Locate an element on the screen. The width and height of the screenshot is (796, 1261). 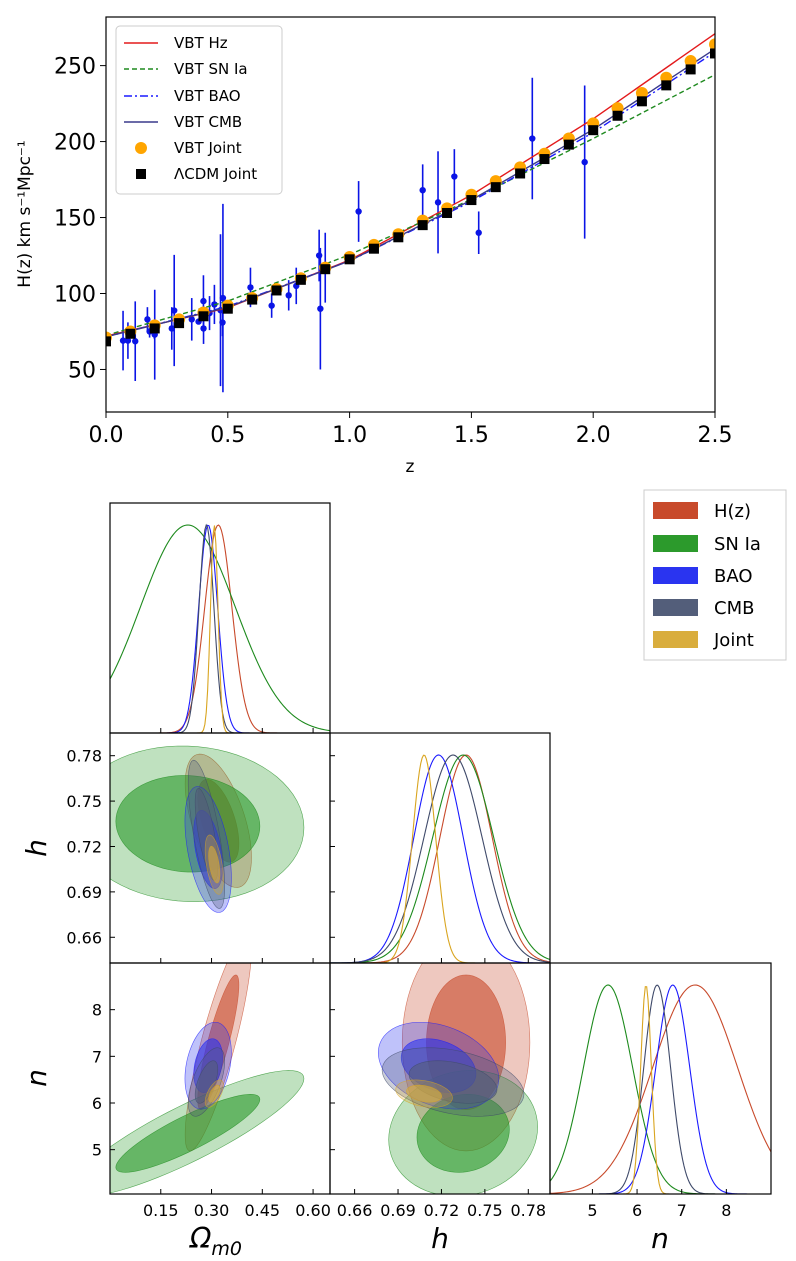
frame-n-1d is located at coordinates (660, 1078).